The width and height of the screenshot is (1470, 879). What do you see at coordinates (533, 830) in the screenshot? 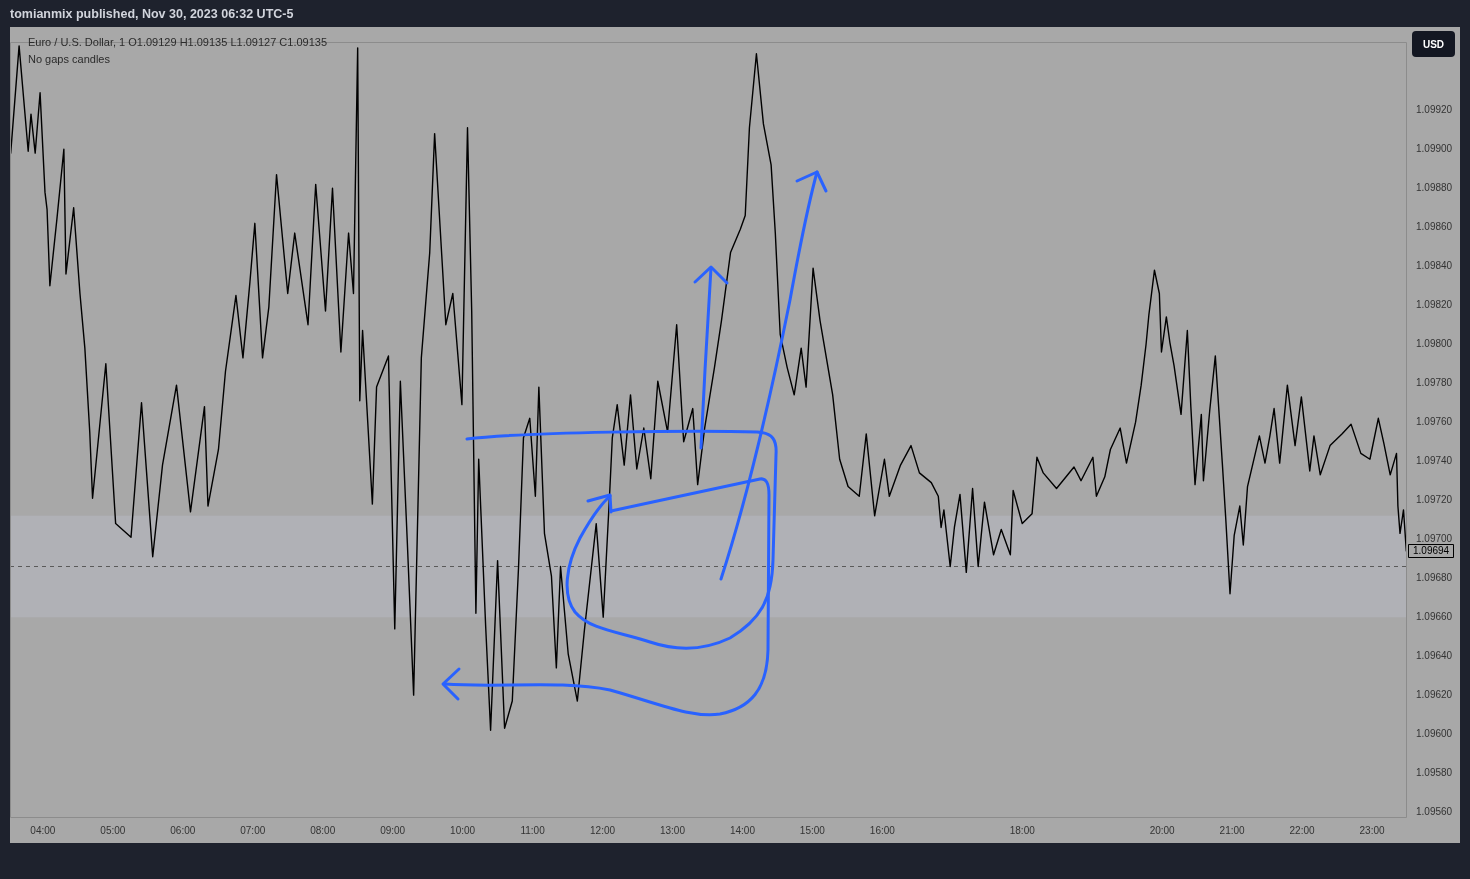
I see `x-tick-label: 11:00` at bounding box center [533, 830].